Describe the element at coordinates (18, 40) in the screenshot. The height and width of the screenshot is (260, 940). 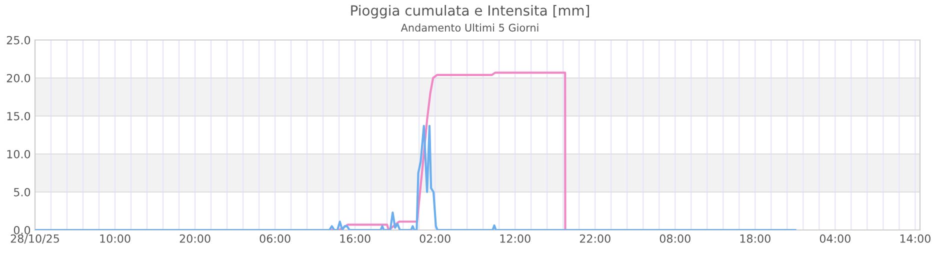
I see `y-tick-label: 25.0` at that location.